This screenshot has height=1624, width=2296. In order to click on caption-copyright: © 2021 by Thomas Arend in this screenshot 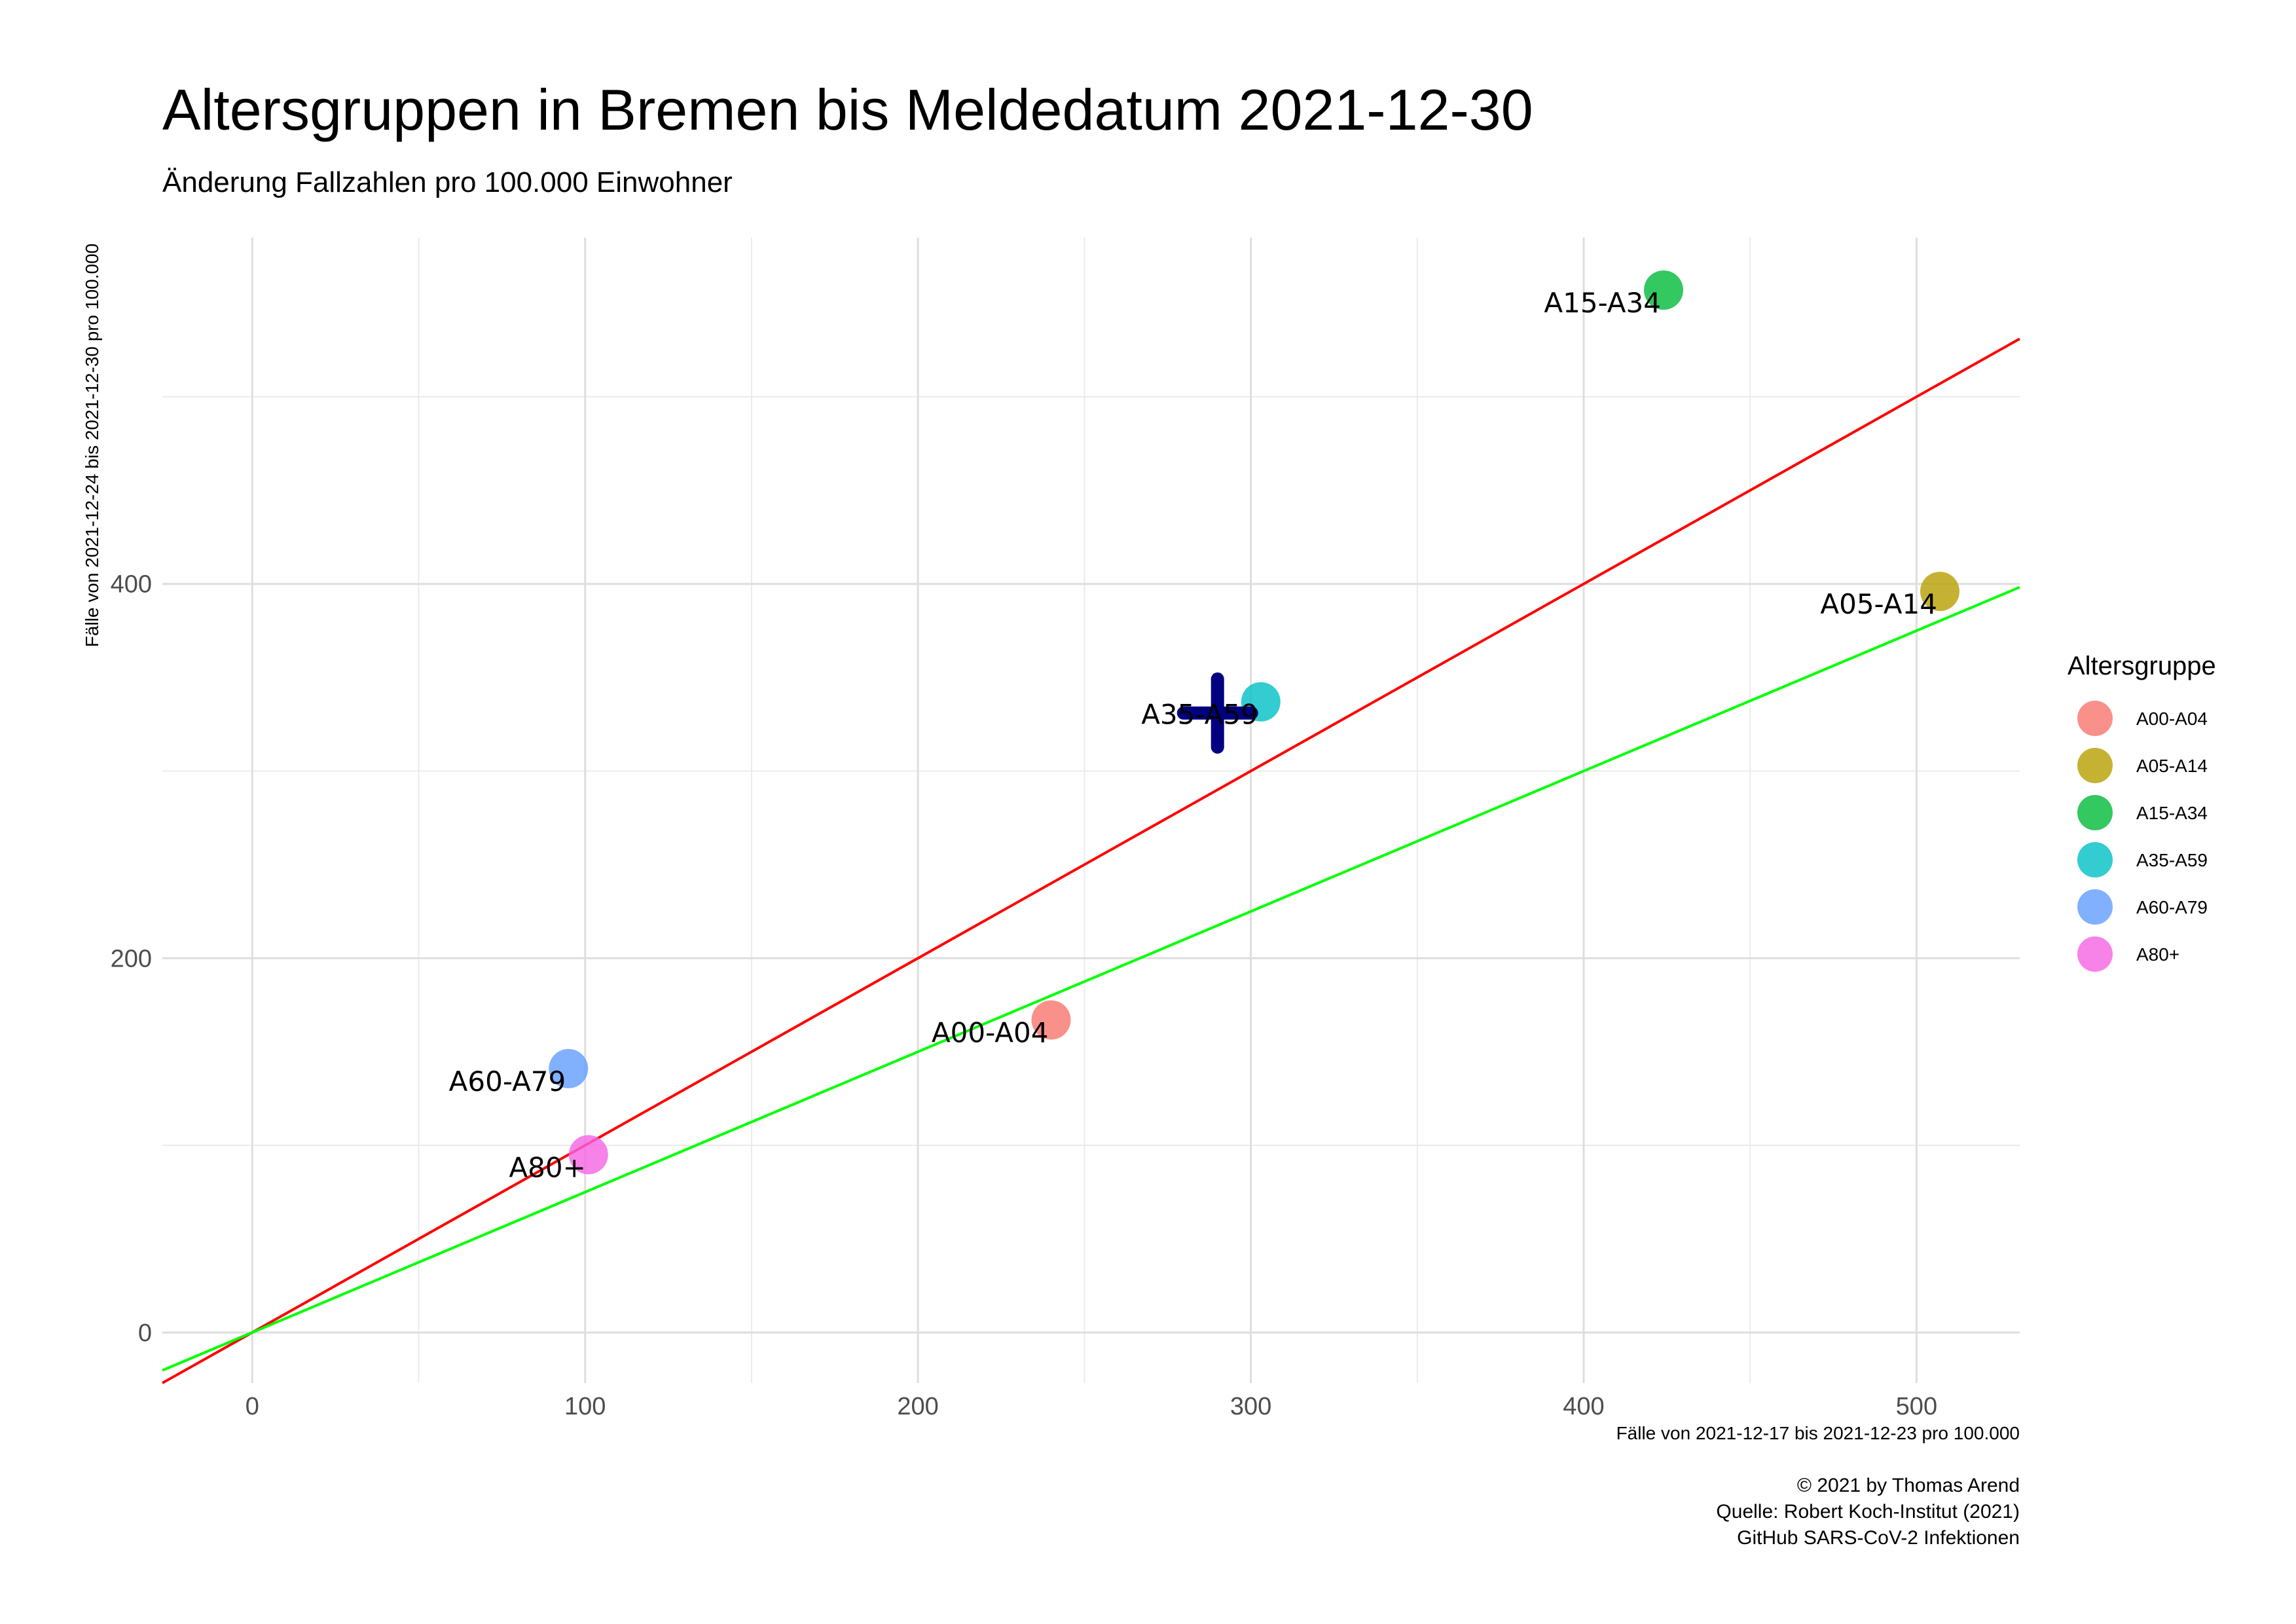, I will do `click(1908, 1485)`.